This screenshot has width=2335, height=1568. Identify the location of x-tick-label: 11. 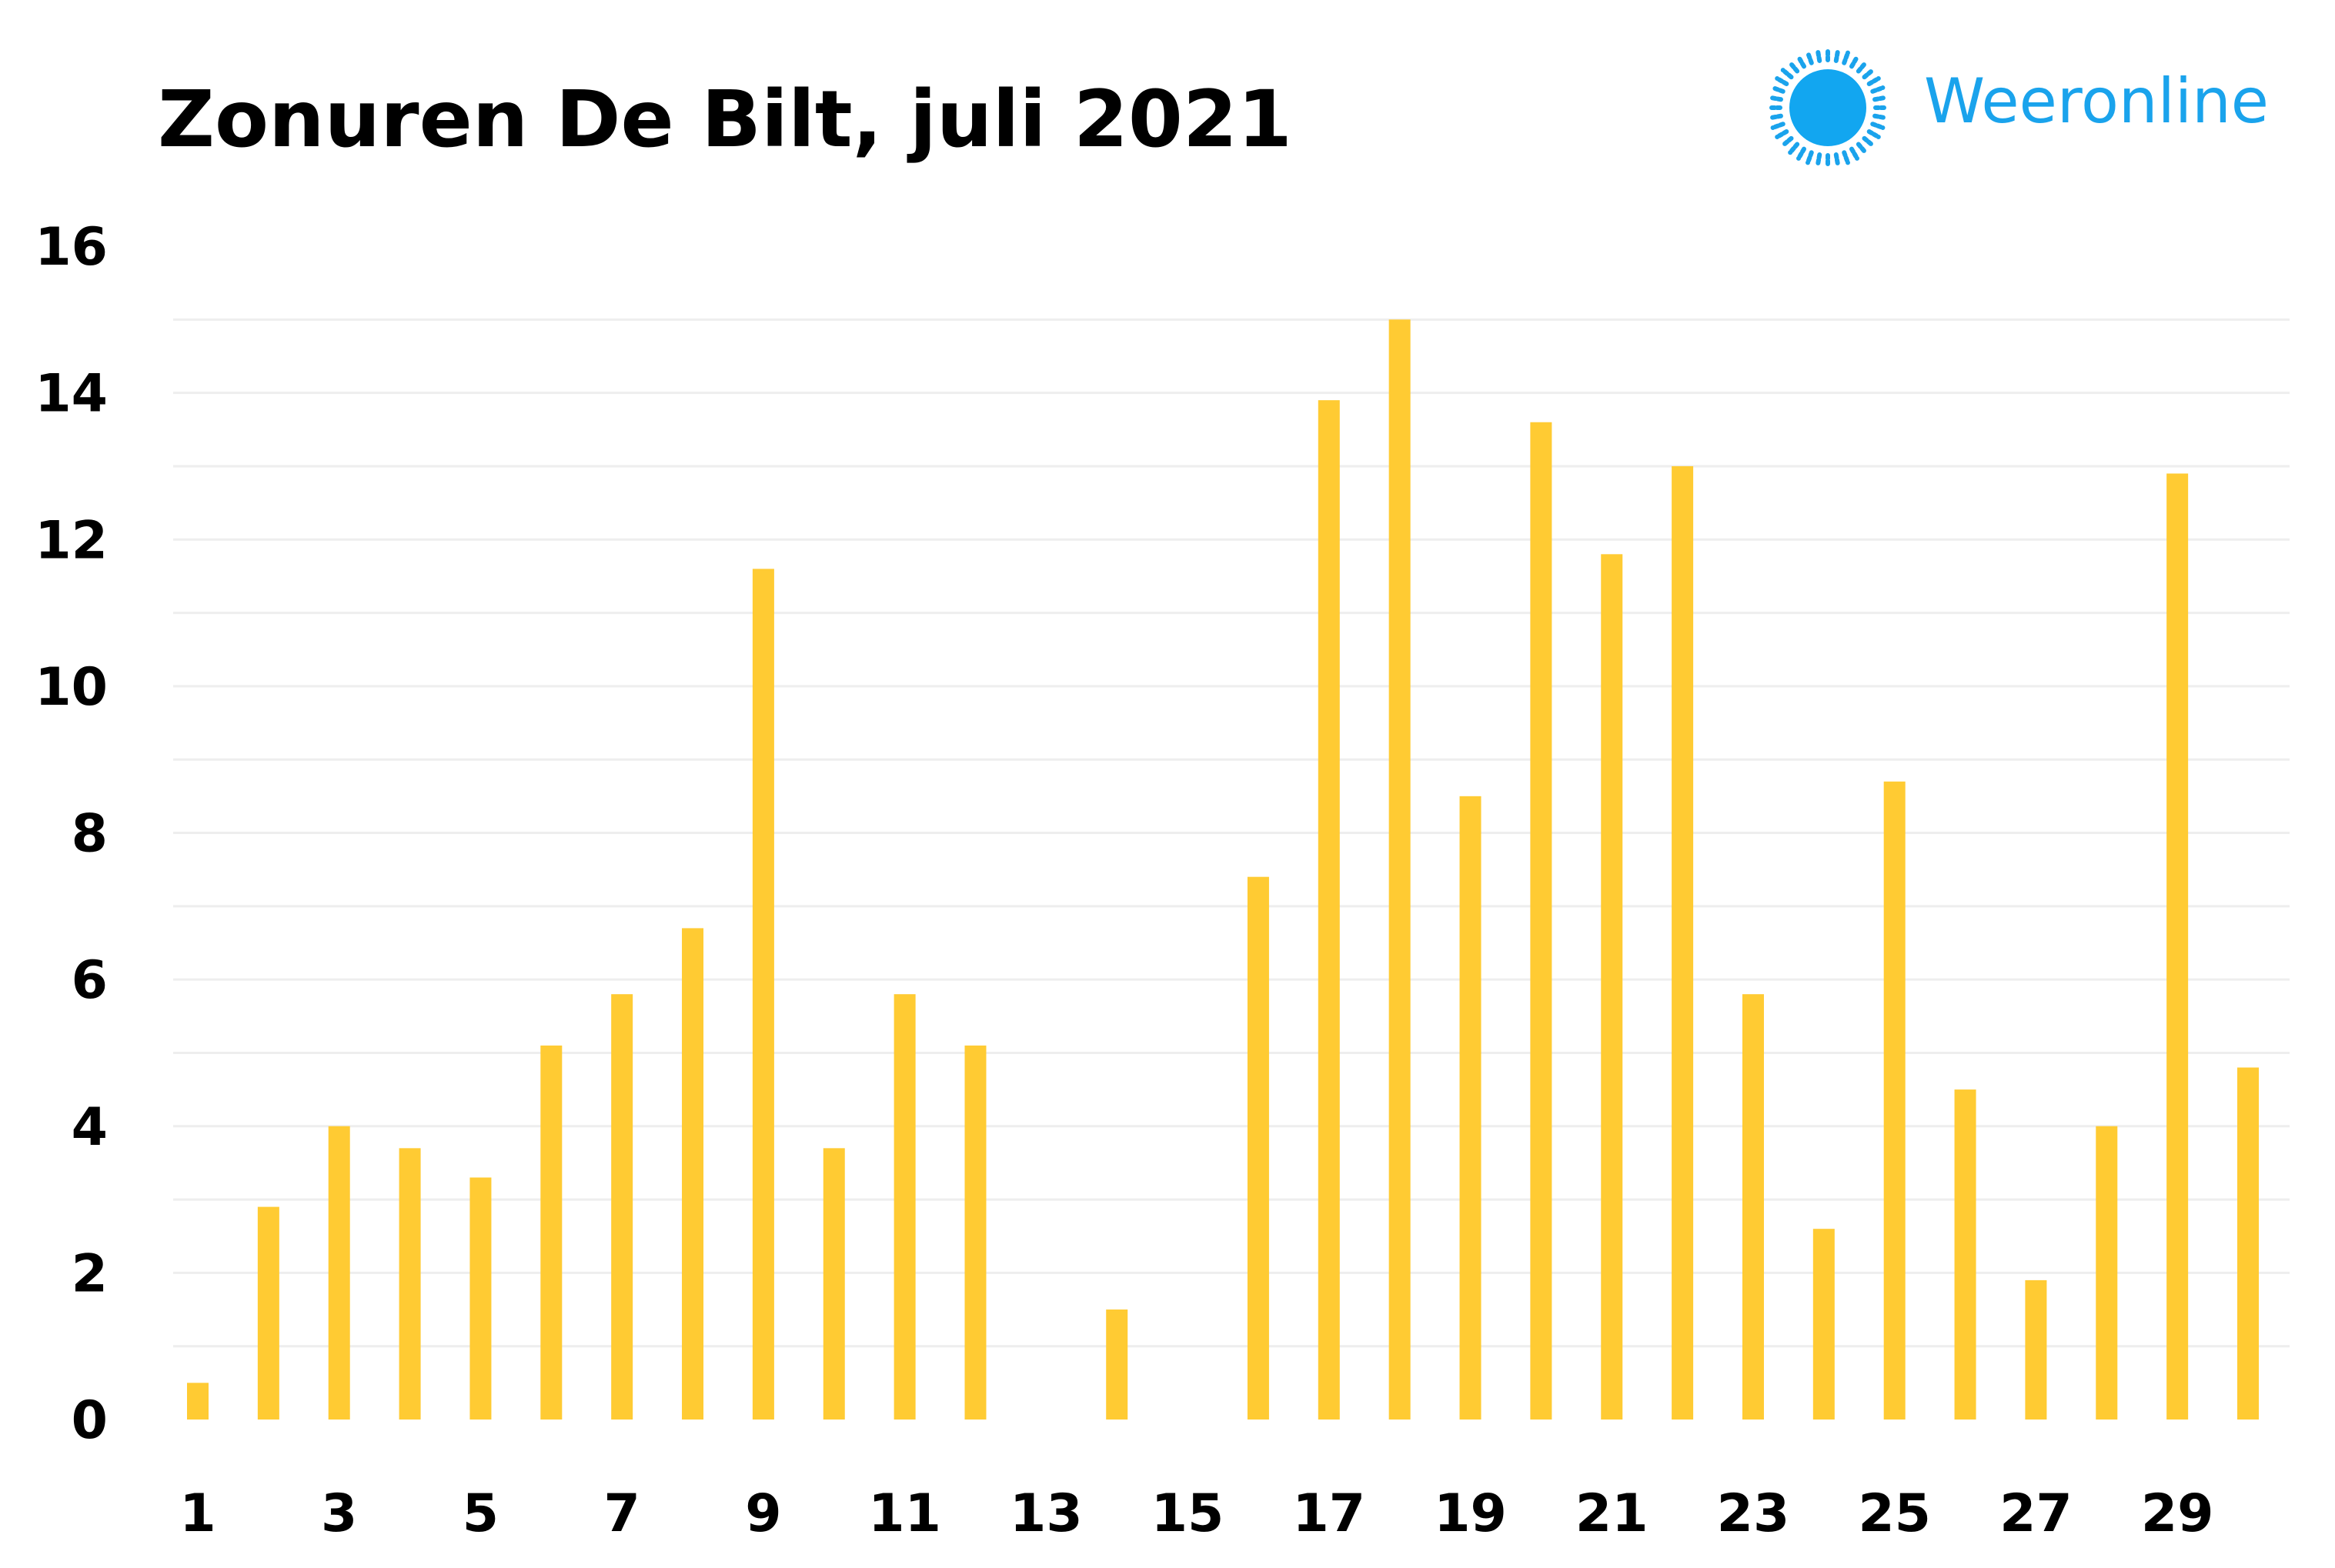
(904, 1514).